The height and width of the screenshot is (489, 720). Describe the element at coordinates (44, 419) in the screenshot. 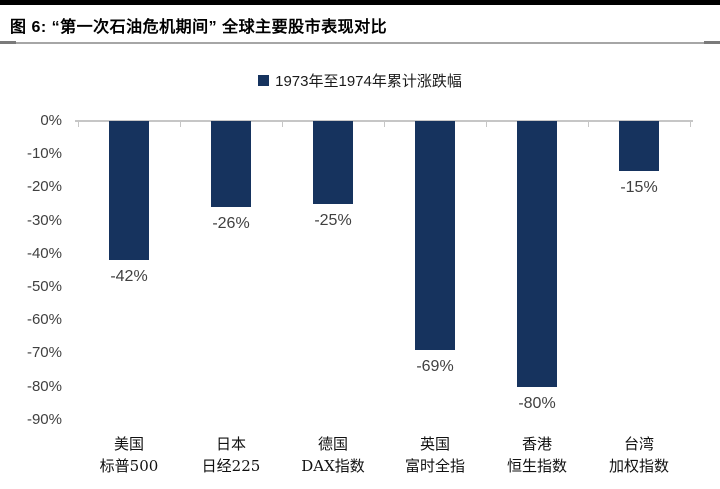

I see `y-axis-label: -90%` at that location.